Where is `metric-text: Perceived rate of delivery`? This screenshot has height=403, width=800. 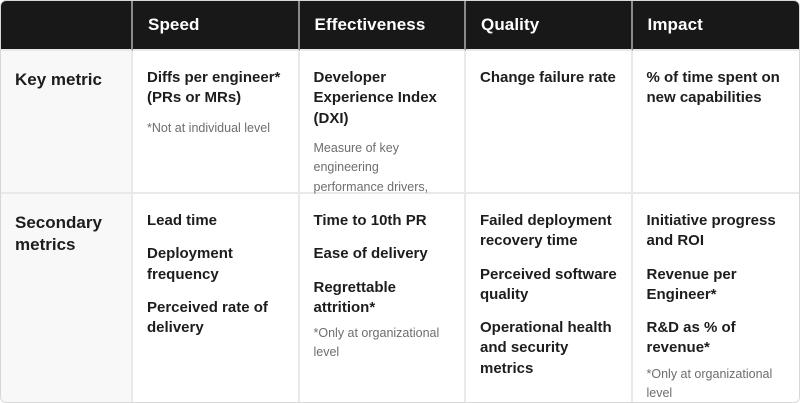 metric-text: Perceived rate of delivery is located at coordinates (207, 317).